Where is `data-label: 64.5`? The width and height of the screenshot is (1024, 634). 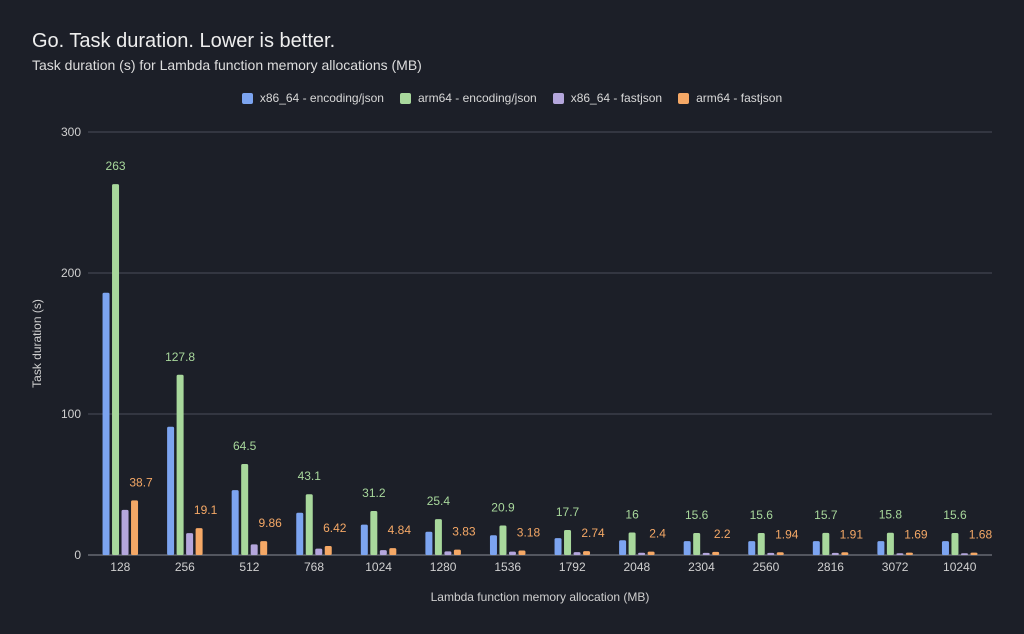
data-label: 64.5 is located at coordinates (245, 446).